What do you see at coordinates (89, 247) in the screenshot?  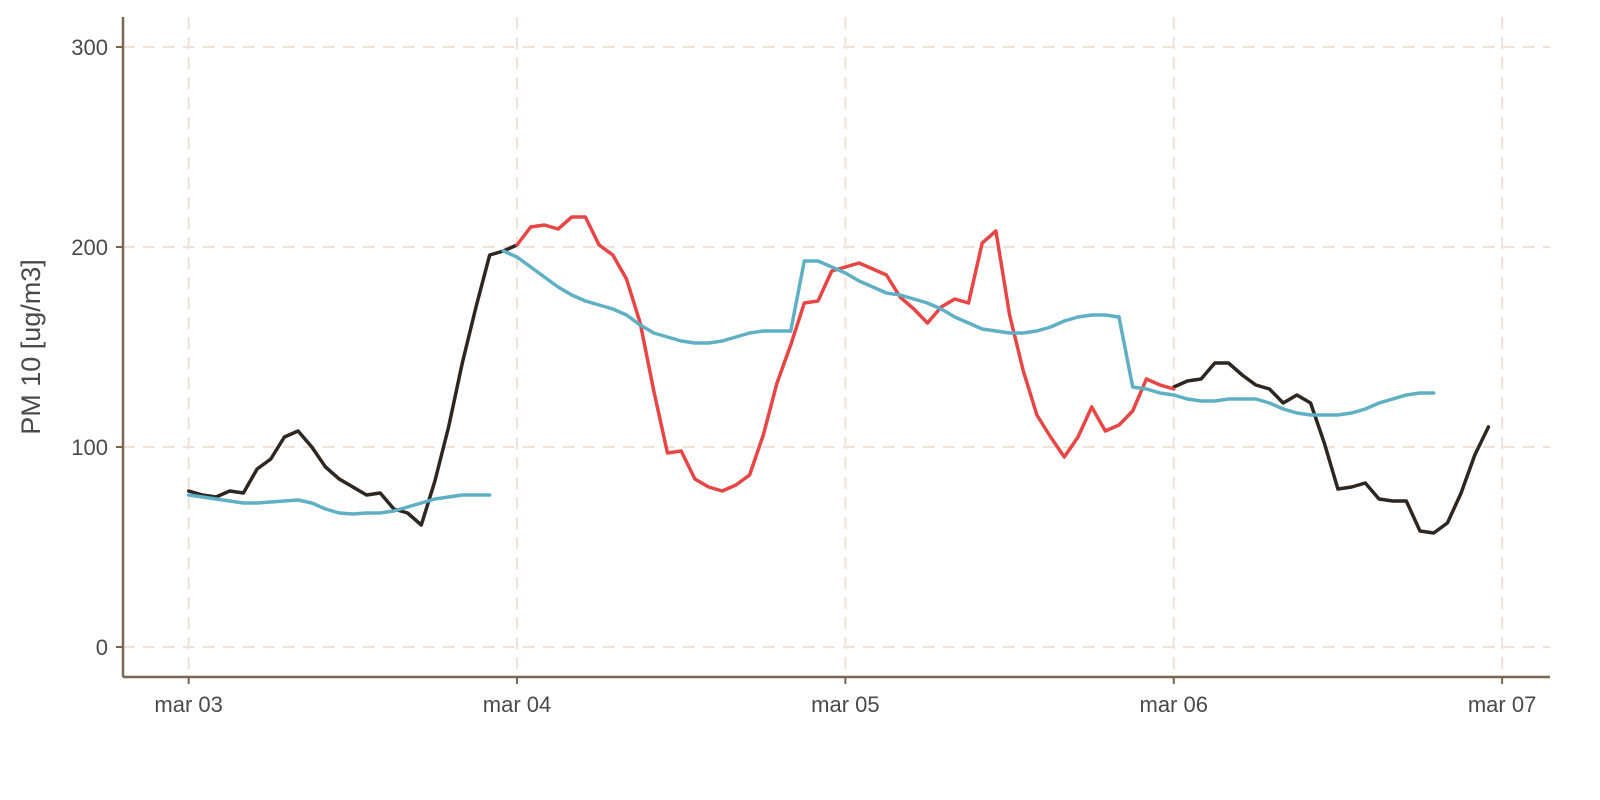 I see `y-tick-label: 200` at bounding box center [89, 247].